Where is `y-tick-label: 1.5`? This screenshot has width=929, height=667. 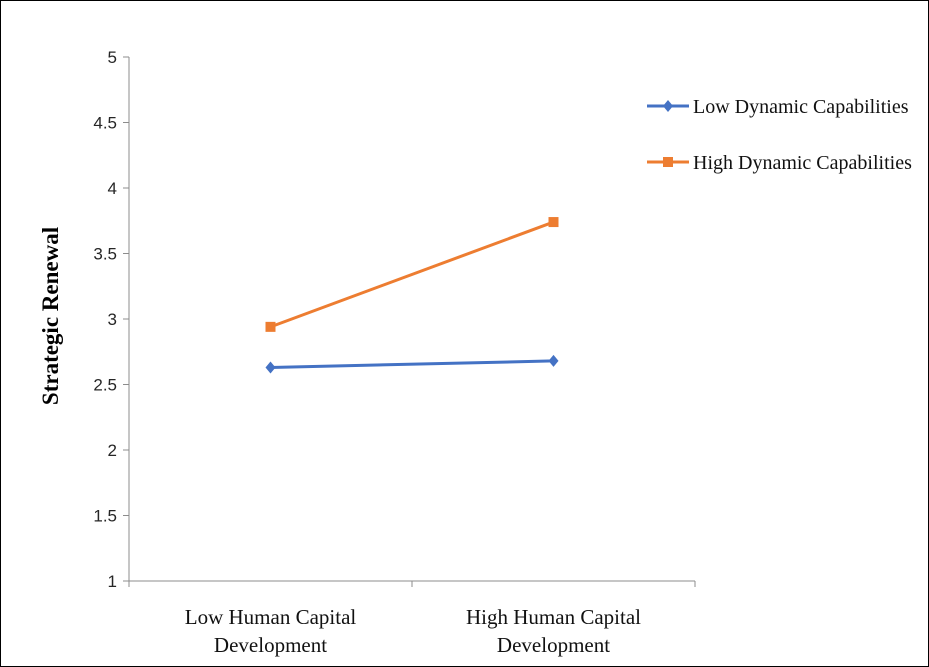
y-tick-label: 1.5 is located at coordinates (105, 516).